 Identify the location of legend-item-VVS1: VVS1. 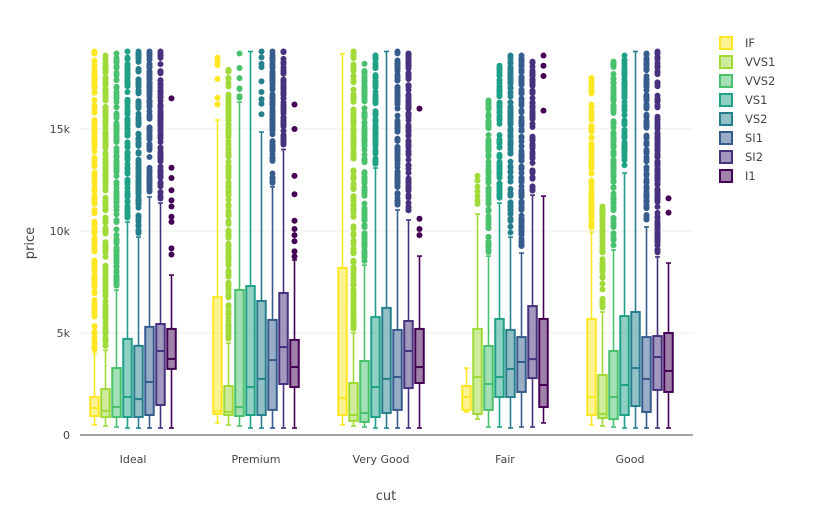
(747, 62).